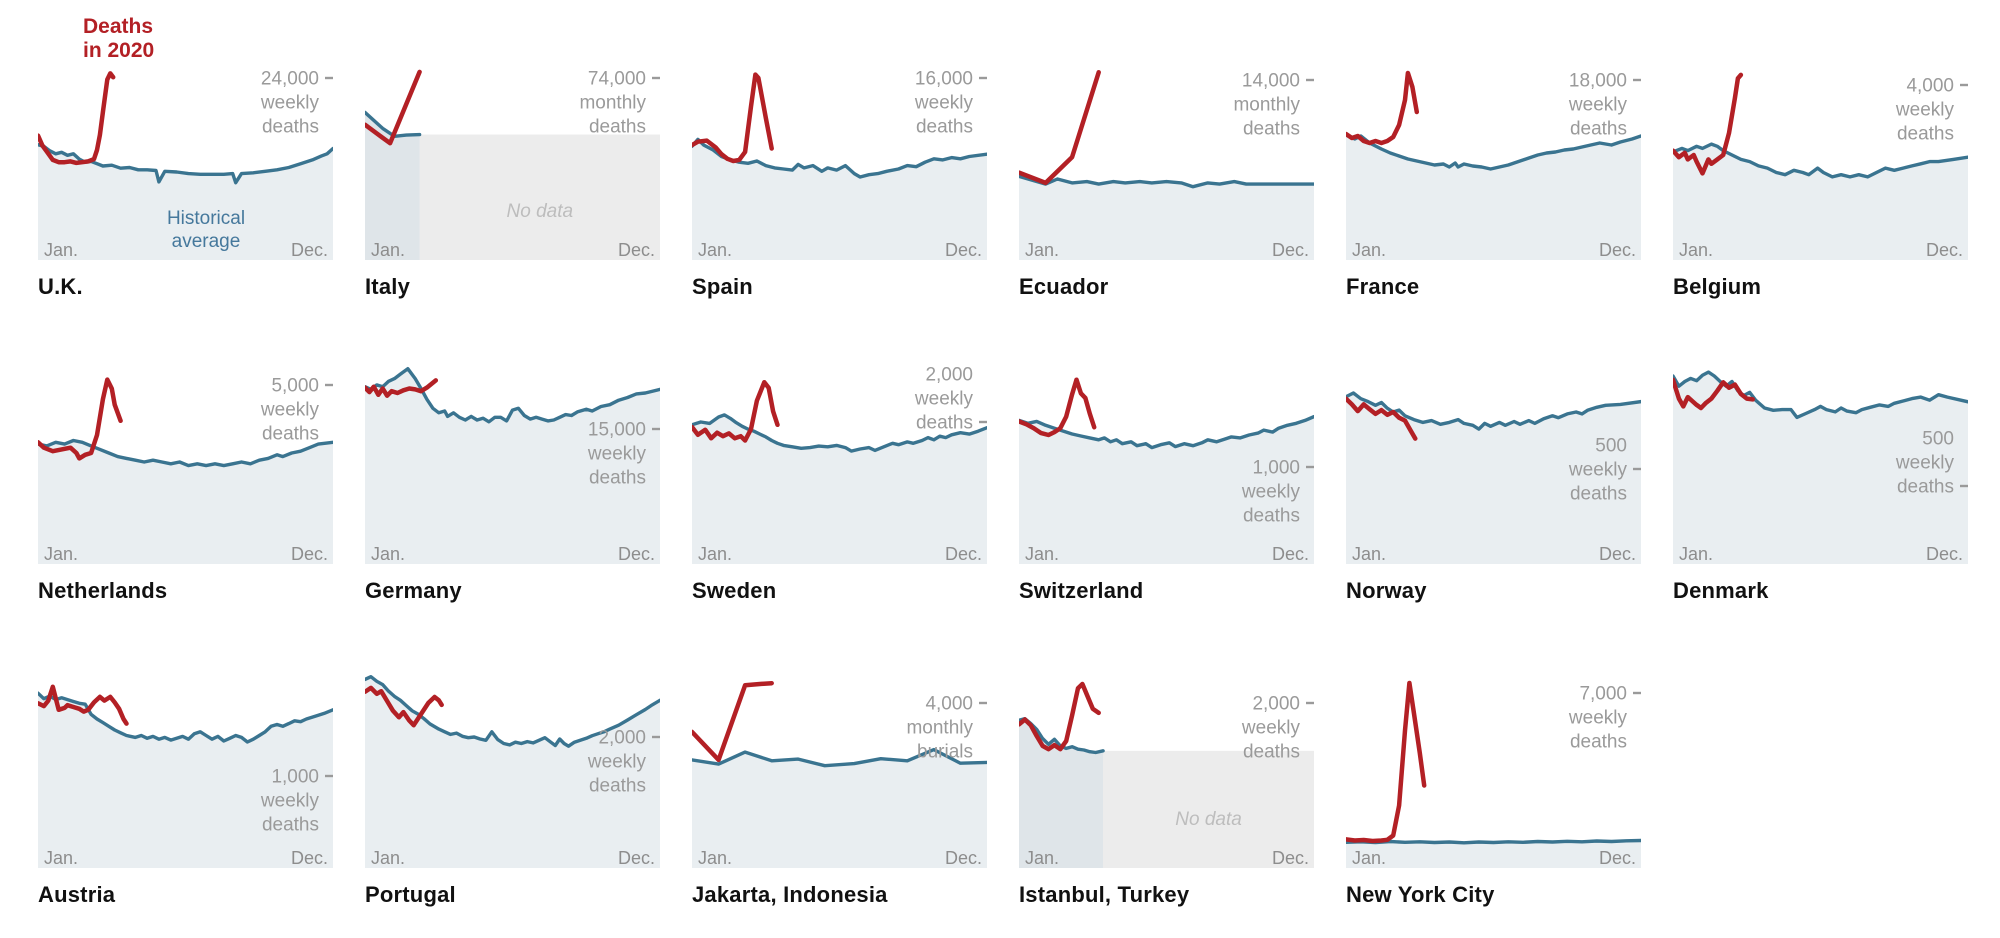 The height and width of the screenshot is (938, 2000). I want to click on country-label-new-york-city: New York City, so click(1420, 894).